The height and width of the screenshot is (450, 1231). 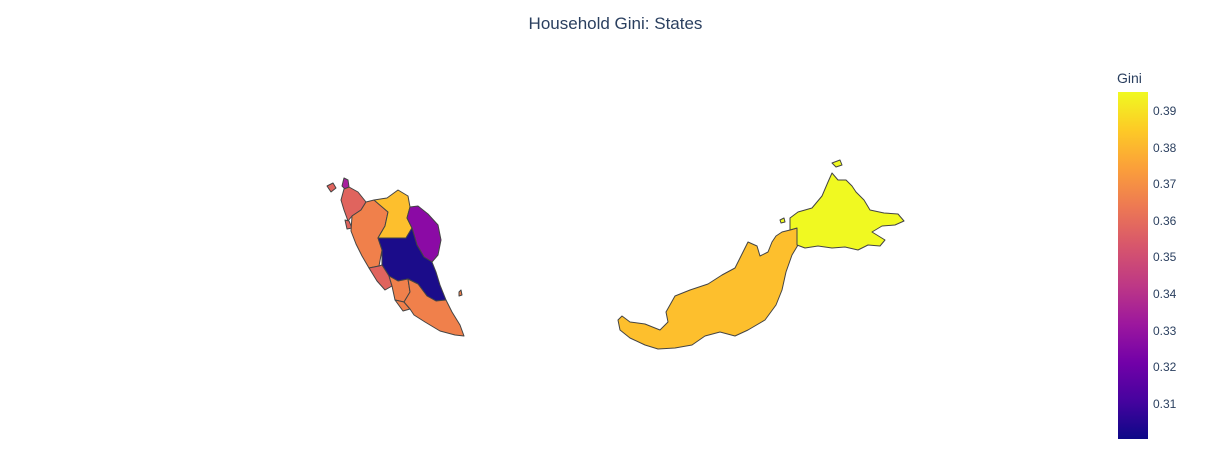 What do you see at coordinates (1133, 265) in the screenshot?
I see `colorbar-gradient` at bounding box center [1133, 265].